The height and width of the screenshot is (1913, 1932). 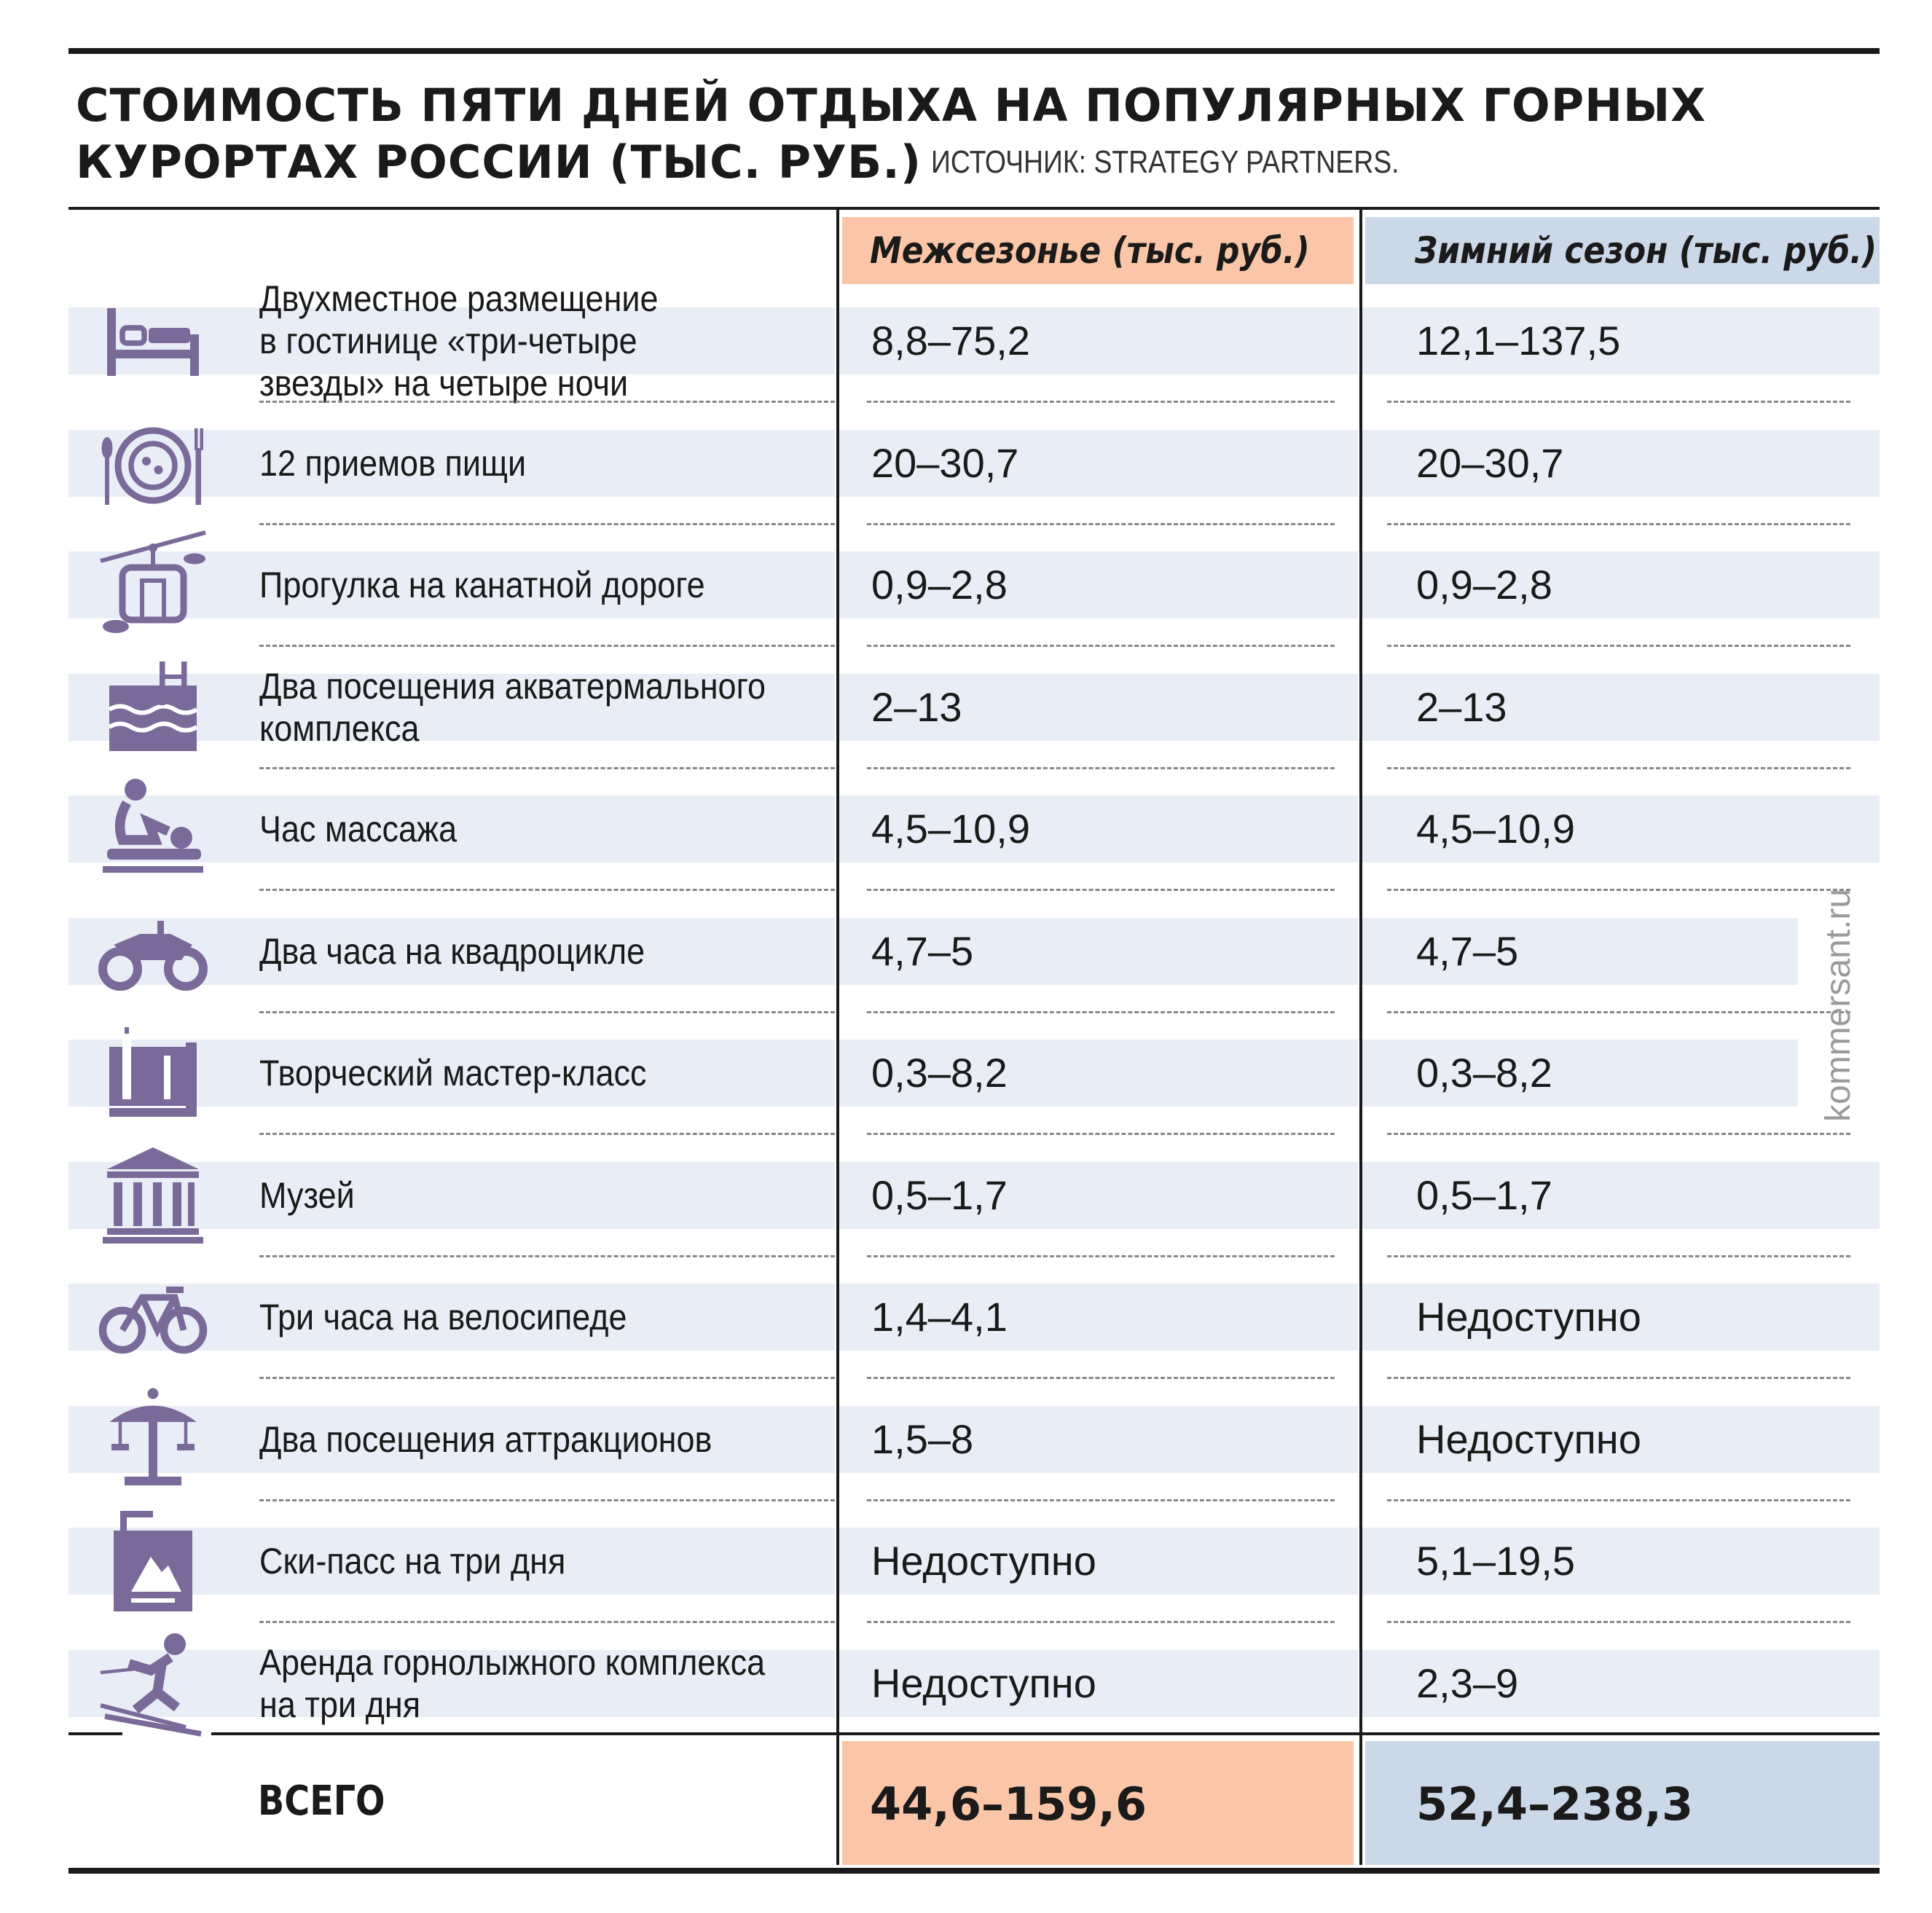 I want to click on total-winter-value: 52,4–238,3, so click(x=1555, y=1804).